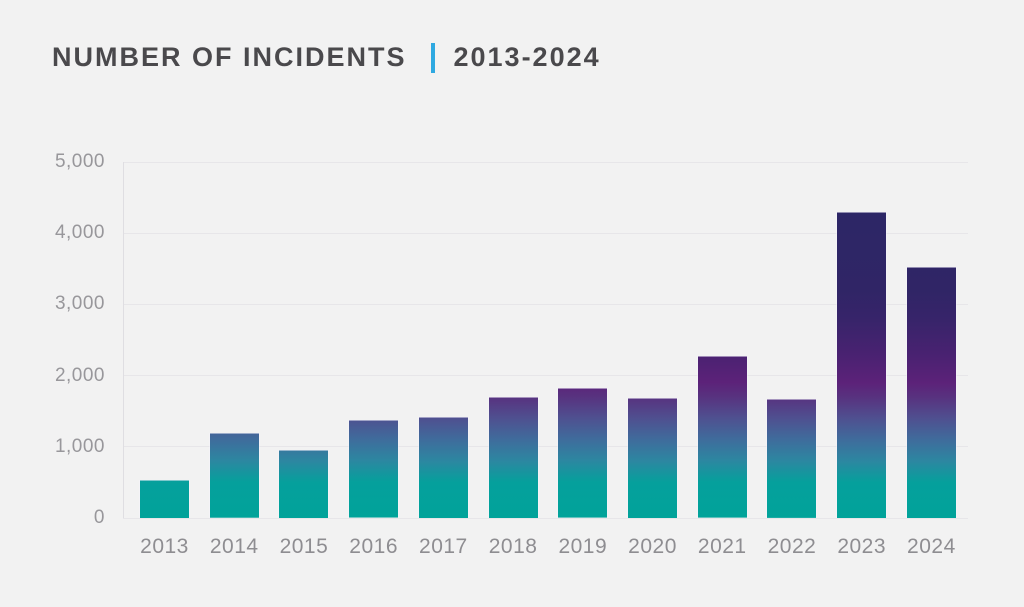 Image resolution: width=1024 pixels, height=607 pixels. Describe the element at coordinates (652, 546) in the screenshot. I see `x-tick-label-2020: 2020` at that location.